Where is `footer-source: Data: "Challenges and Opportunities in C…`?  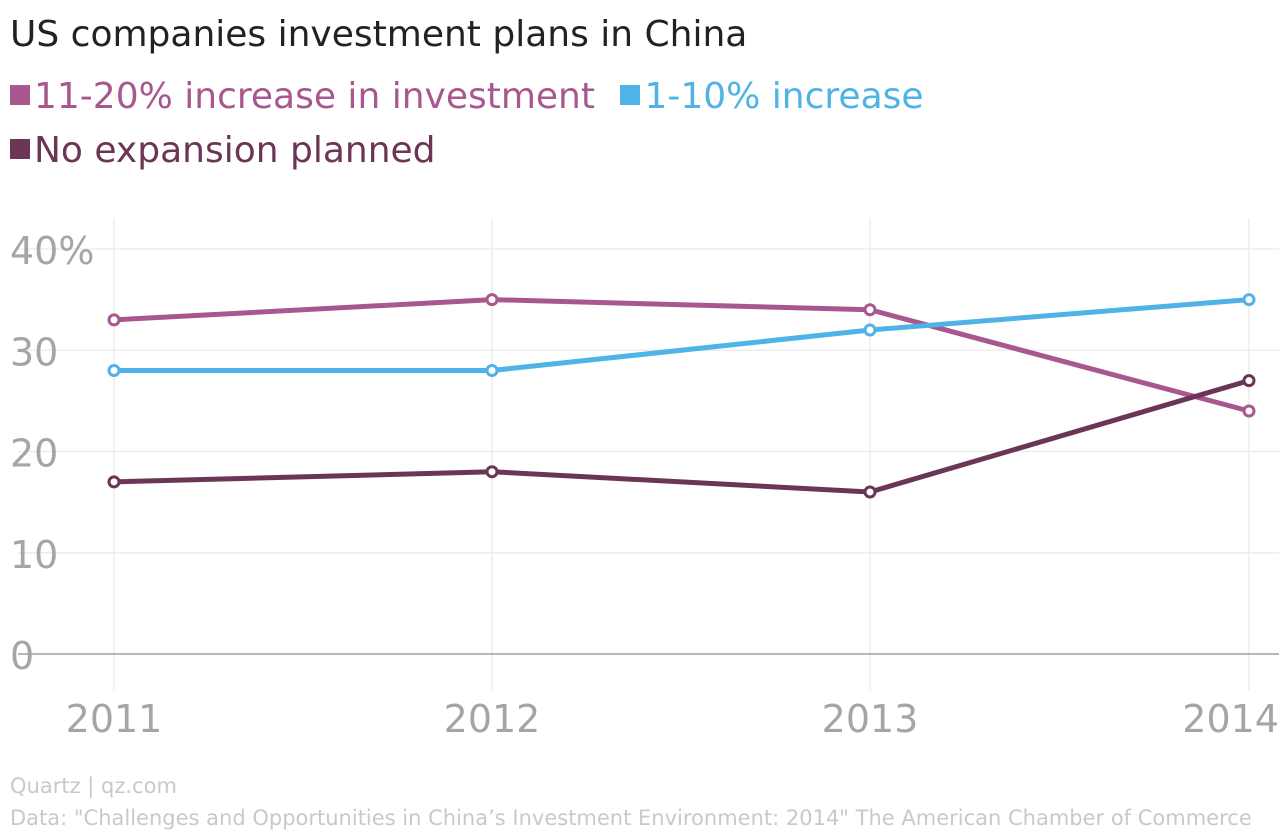
footer-source: Data: "Challenges and Opportunities in C… is located at coordinates (631, 818).